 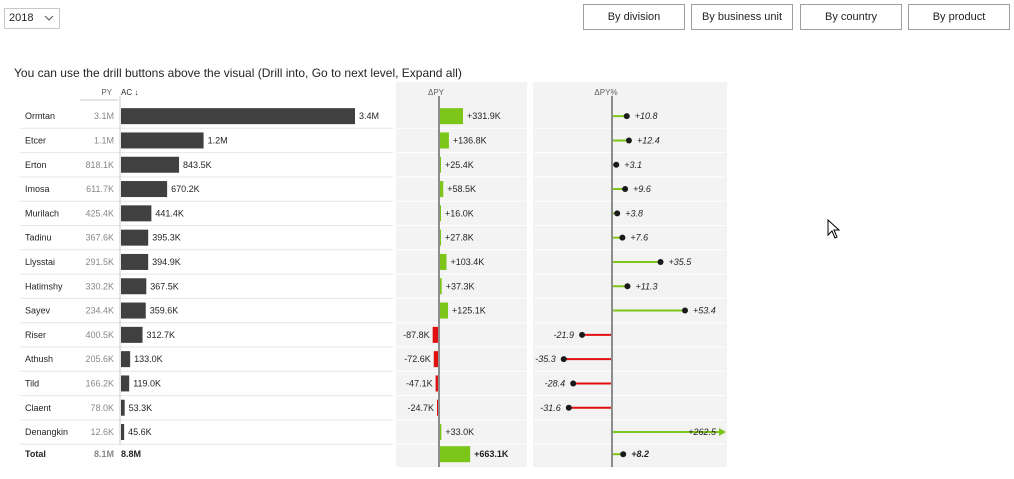 I want to click on pct-value-label: +35.5, so click(x=681, y=262).